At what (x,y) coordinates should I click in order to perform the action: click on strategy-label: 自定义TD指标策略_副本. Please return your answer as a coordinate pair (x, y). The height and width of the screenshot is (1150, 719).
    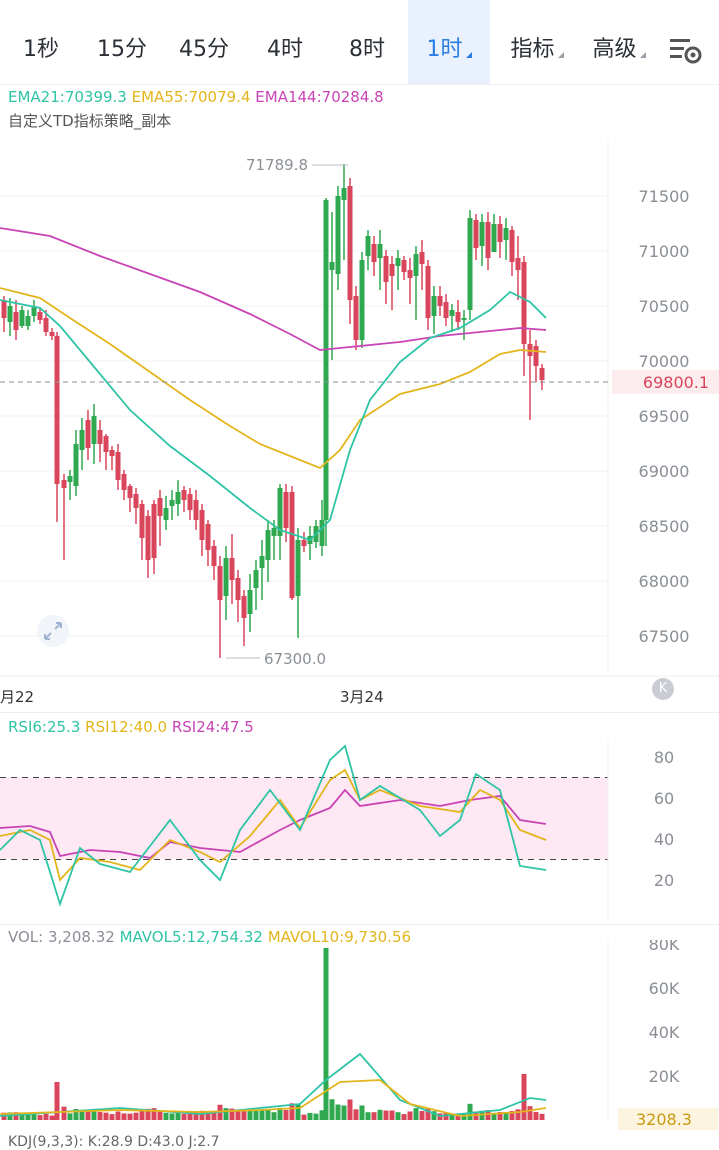
    Looking at the image, I should click on (90, 121).